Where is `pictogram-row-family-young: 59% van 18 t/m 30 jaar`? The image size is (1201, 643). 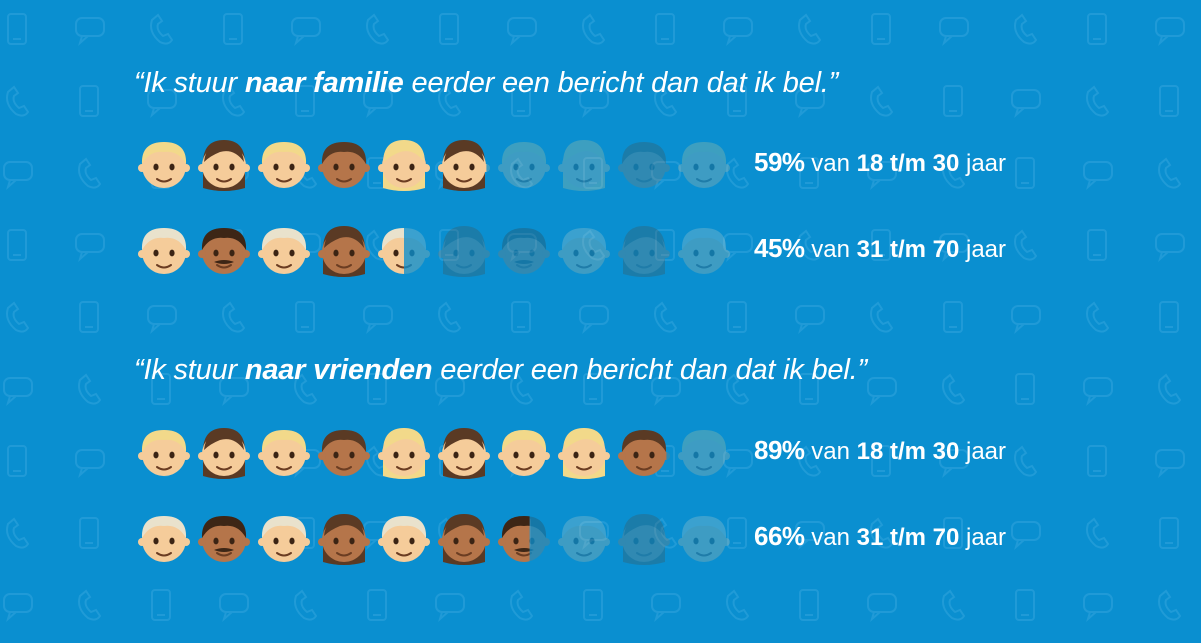 pictogram-row-family-young: 59% van 18 t/m 30 jaar is located at coordinates (658, 163).